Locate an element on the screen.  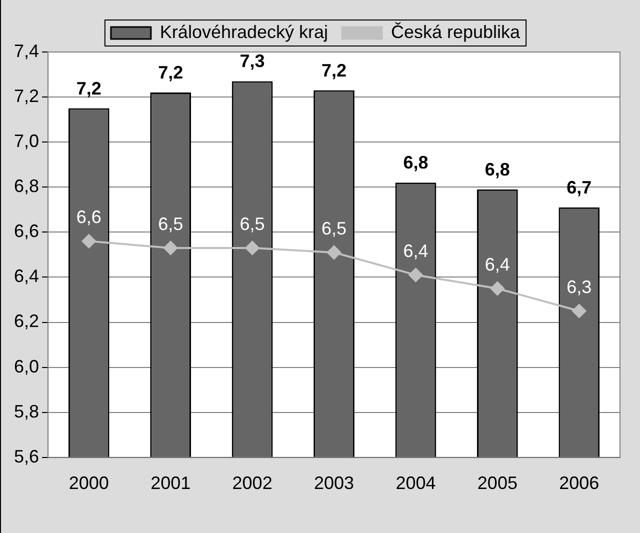
y-tick-label: 6,6 is located at coordinates (27, 231).